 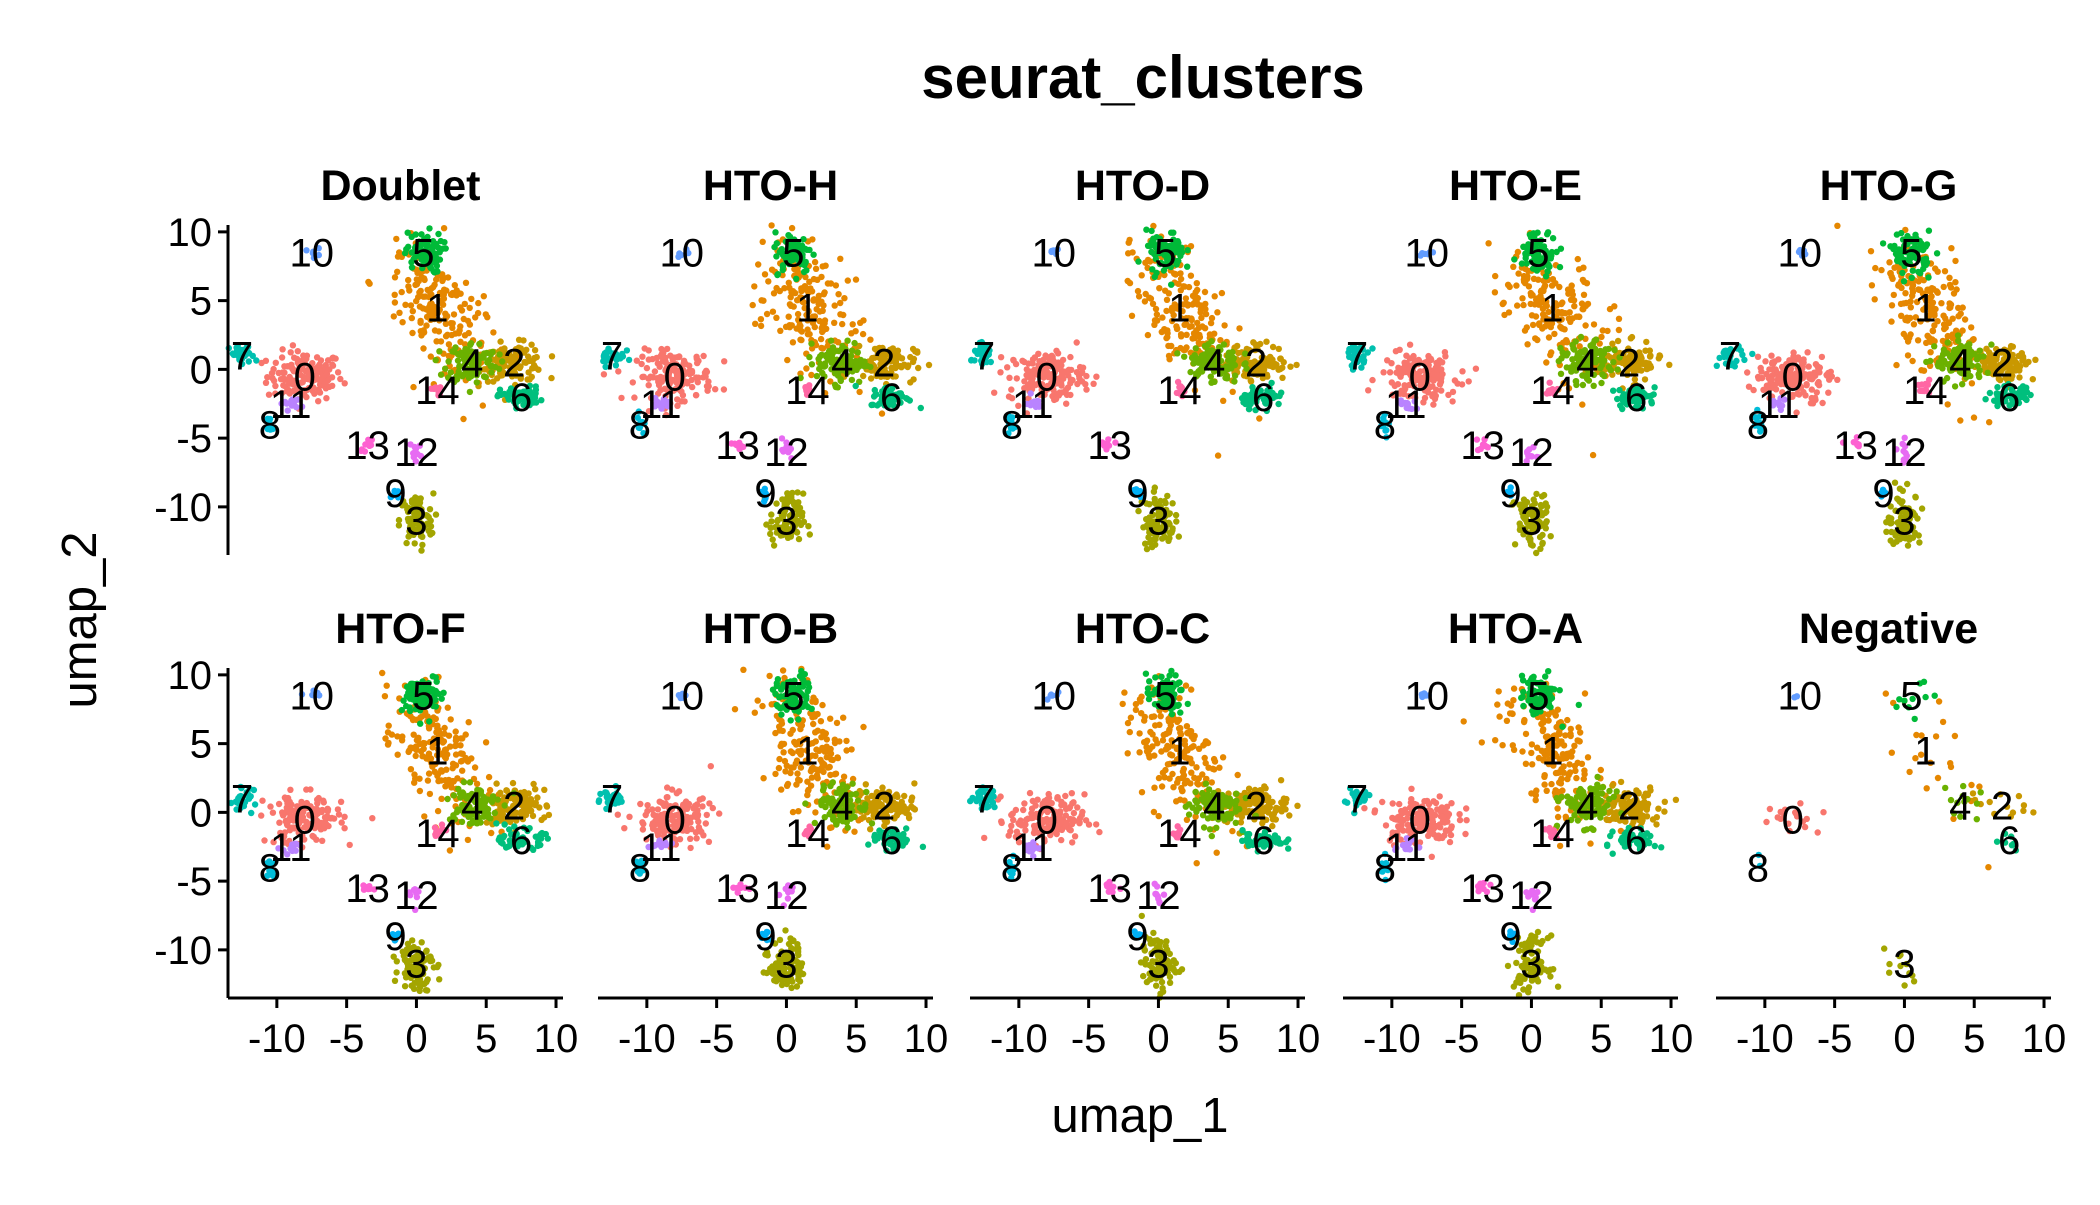 What do you see at coordinates (1482, 446) in the screenshot?
I see `cluster-label-13: 13` at bounding box center [1482, 446].